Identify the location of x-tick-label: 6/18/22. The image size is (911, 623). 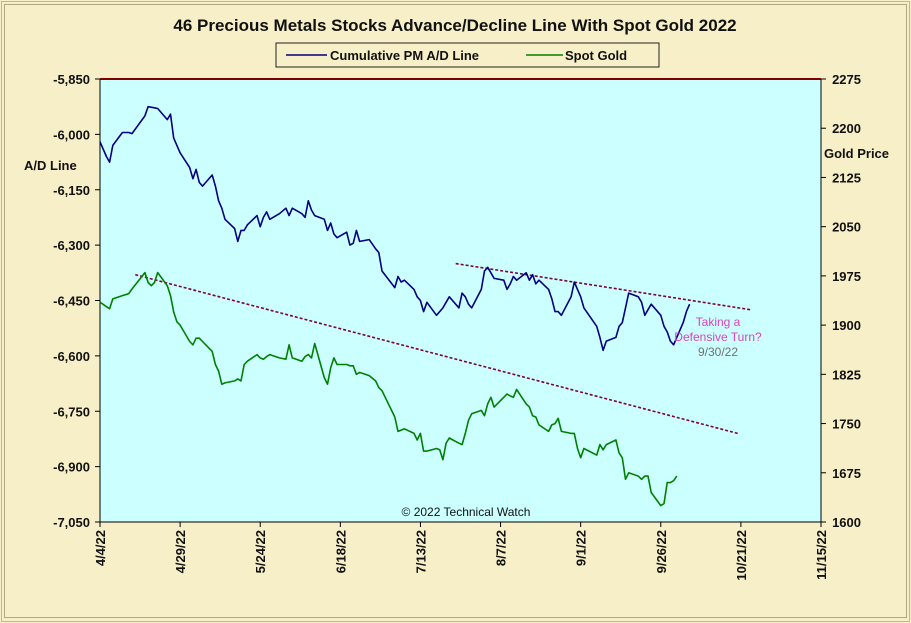
(340, 551).